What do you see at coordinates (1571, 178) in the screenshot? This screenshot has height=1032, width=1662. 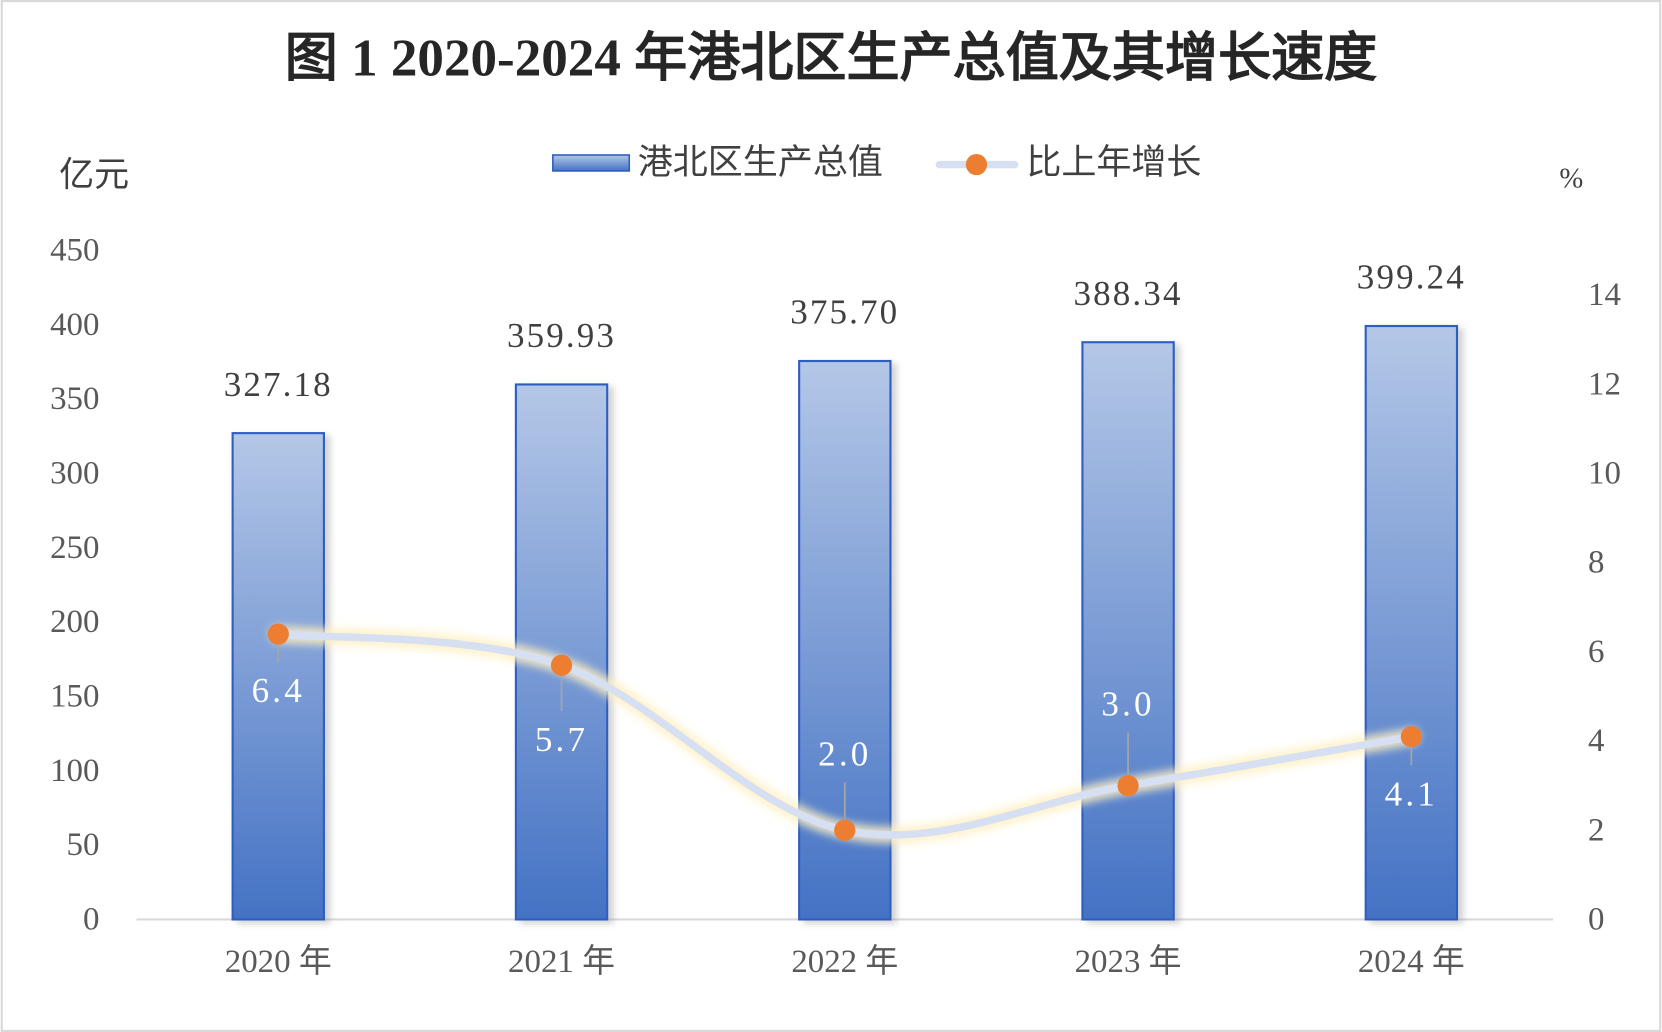 I see `y-right-axis-label: %` at bounding box center [1571, 178].